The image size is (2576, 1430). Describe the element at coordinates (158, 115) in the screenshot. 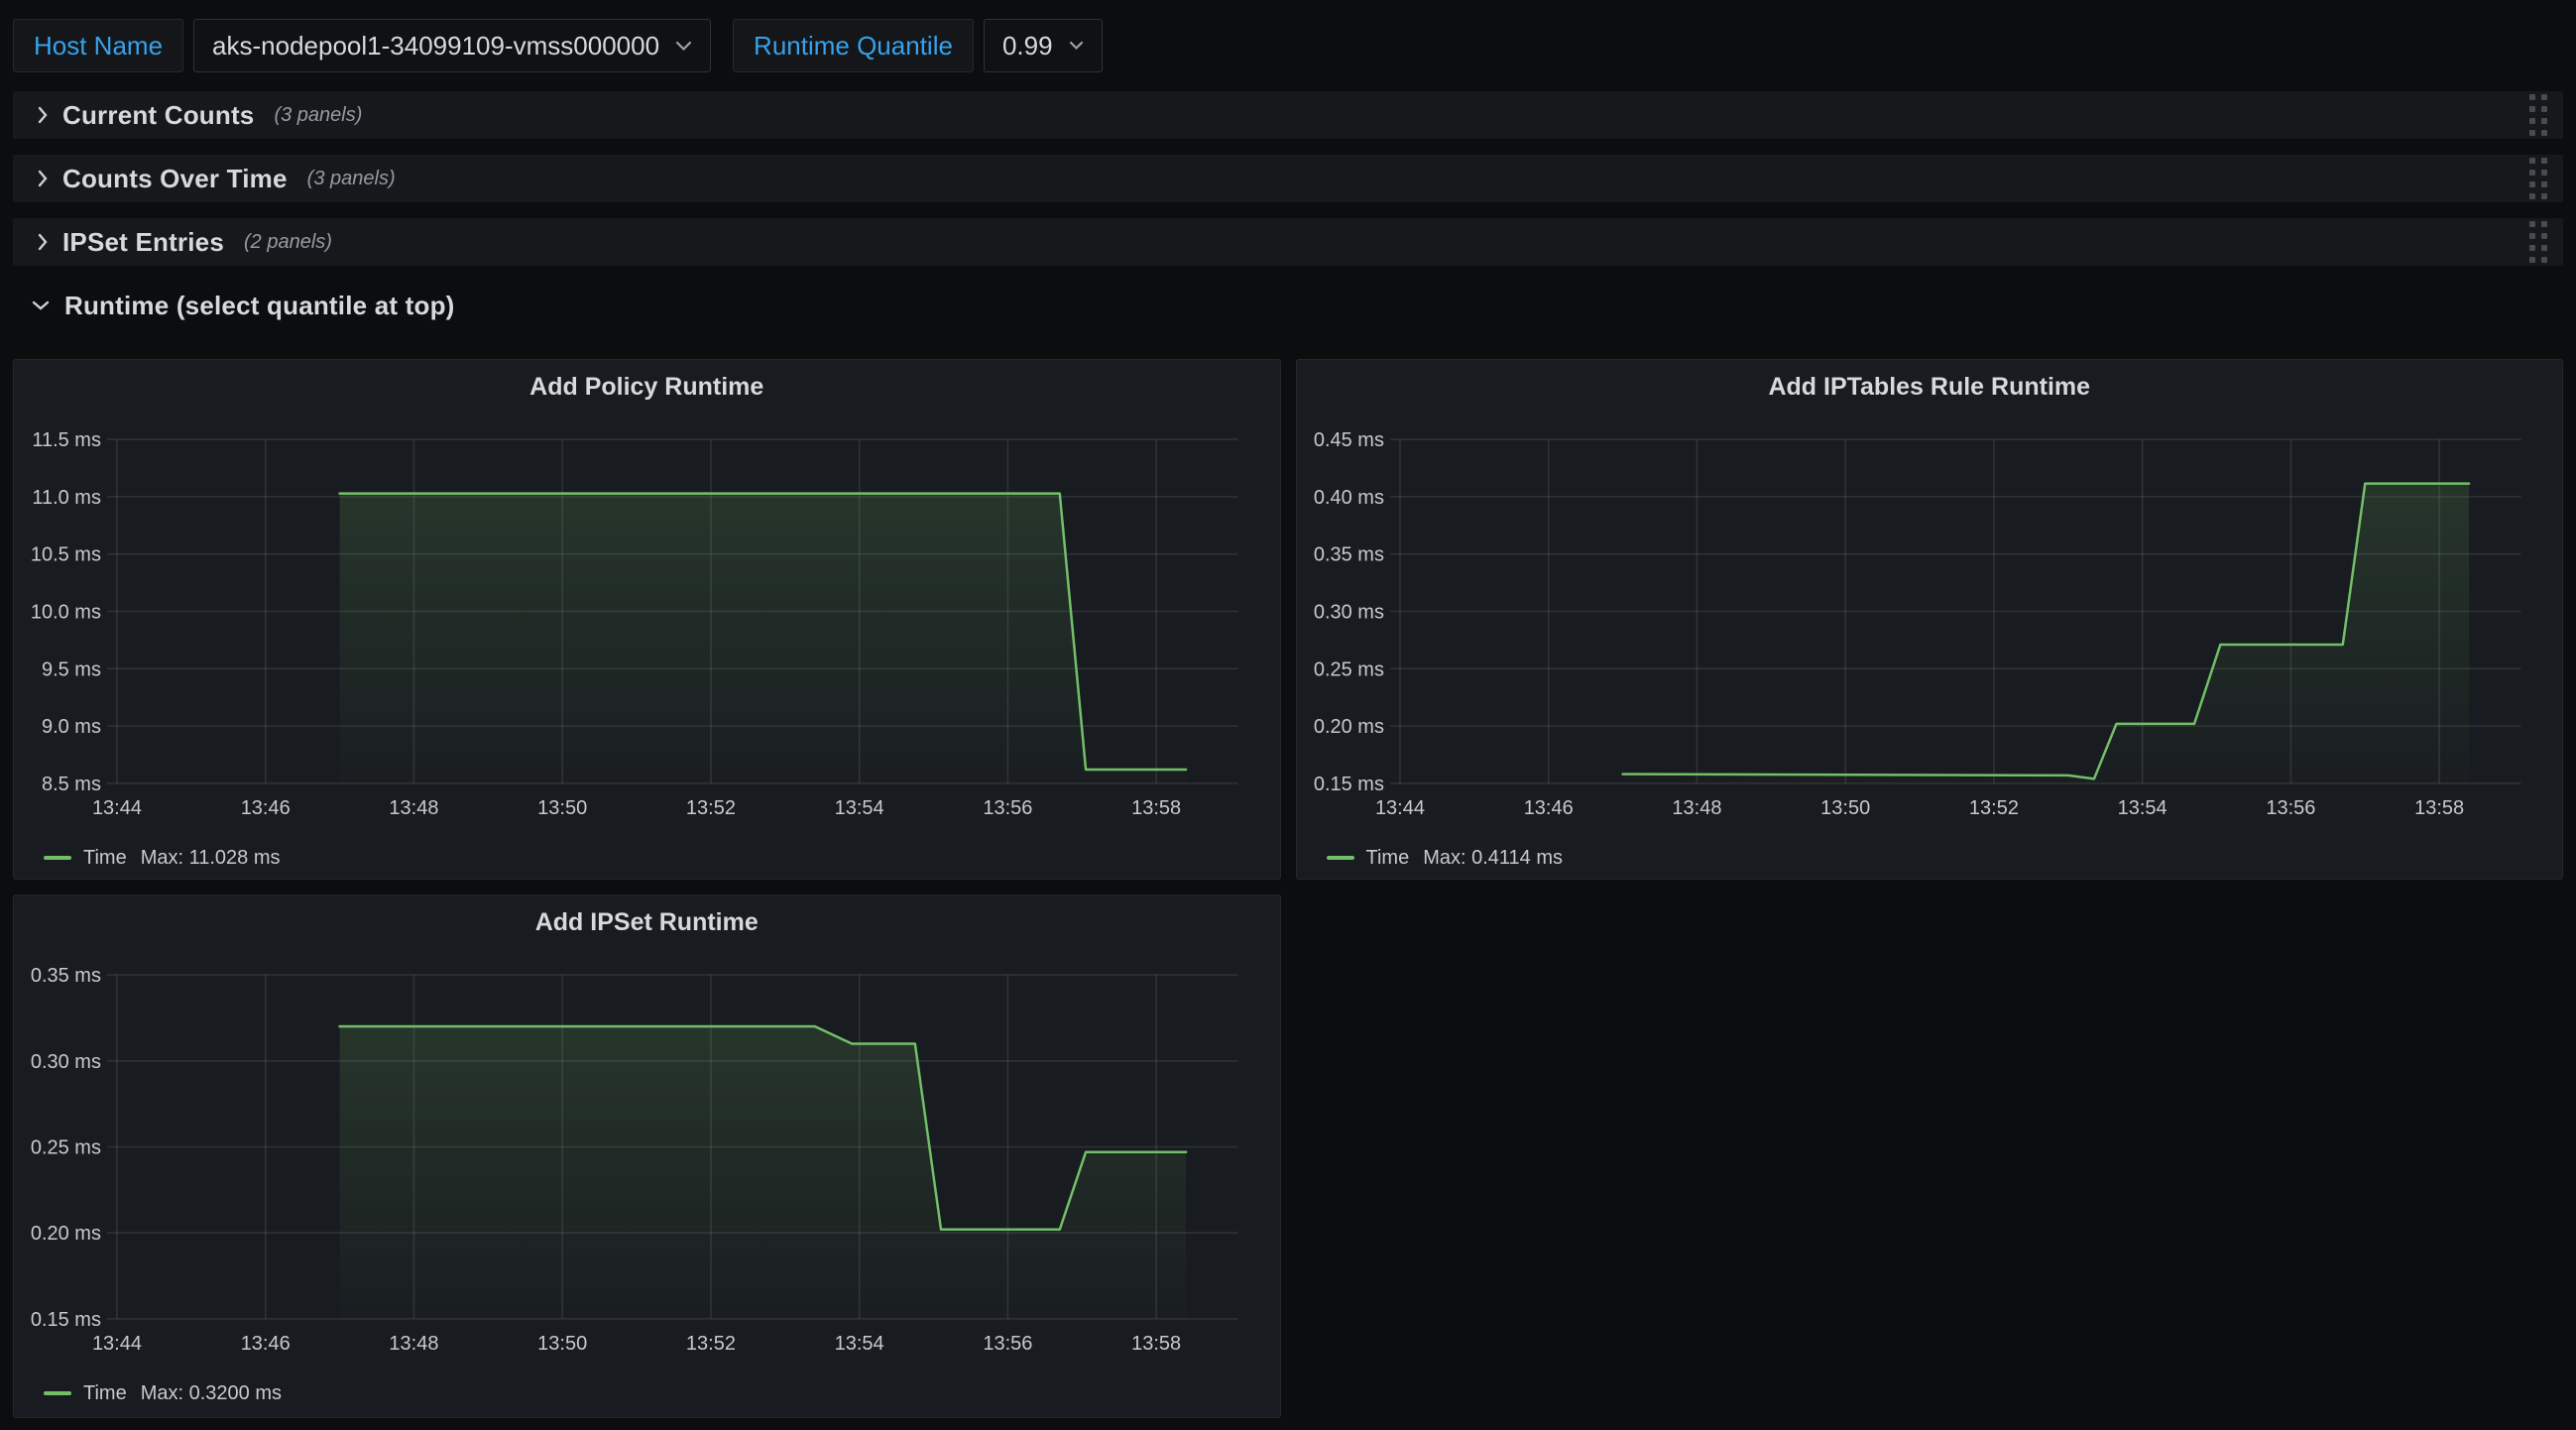

I see `row-title: Current Counts` at that location.